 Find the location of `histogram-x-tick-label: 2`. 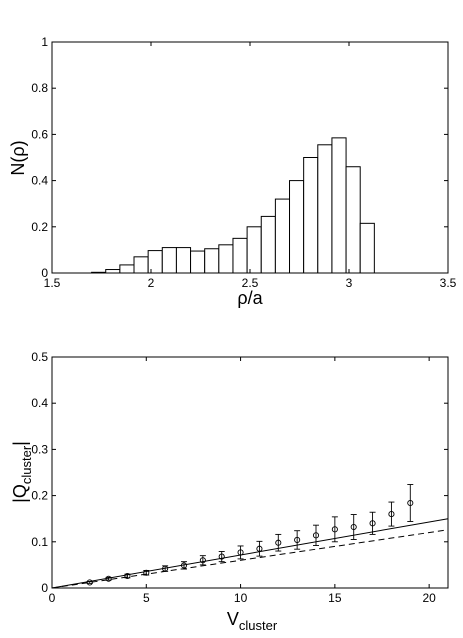

histogram-x-tick-label: 2 is located at coordinates (151, 283).